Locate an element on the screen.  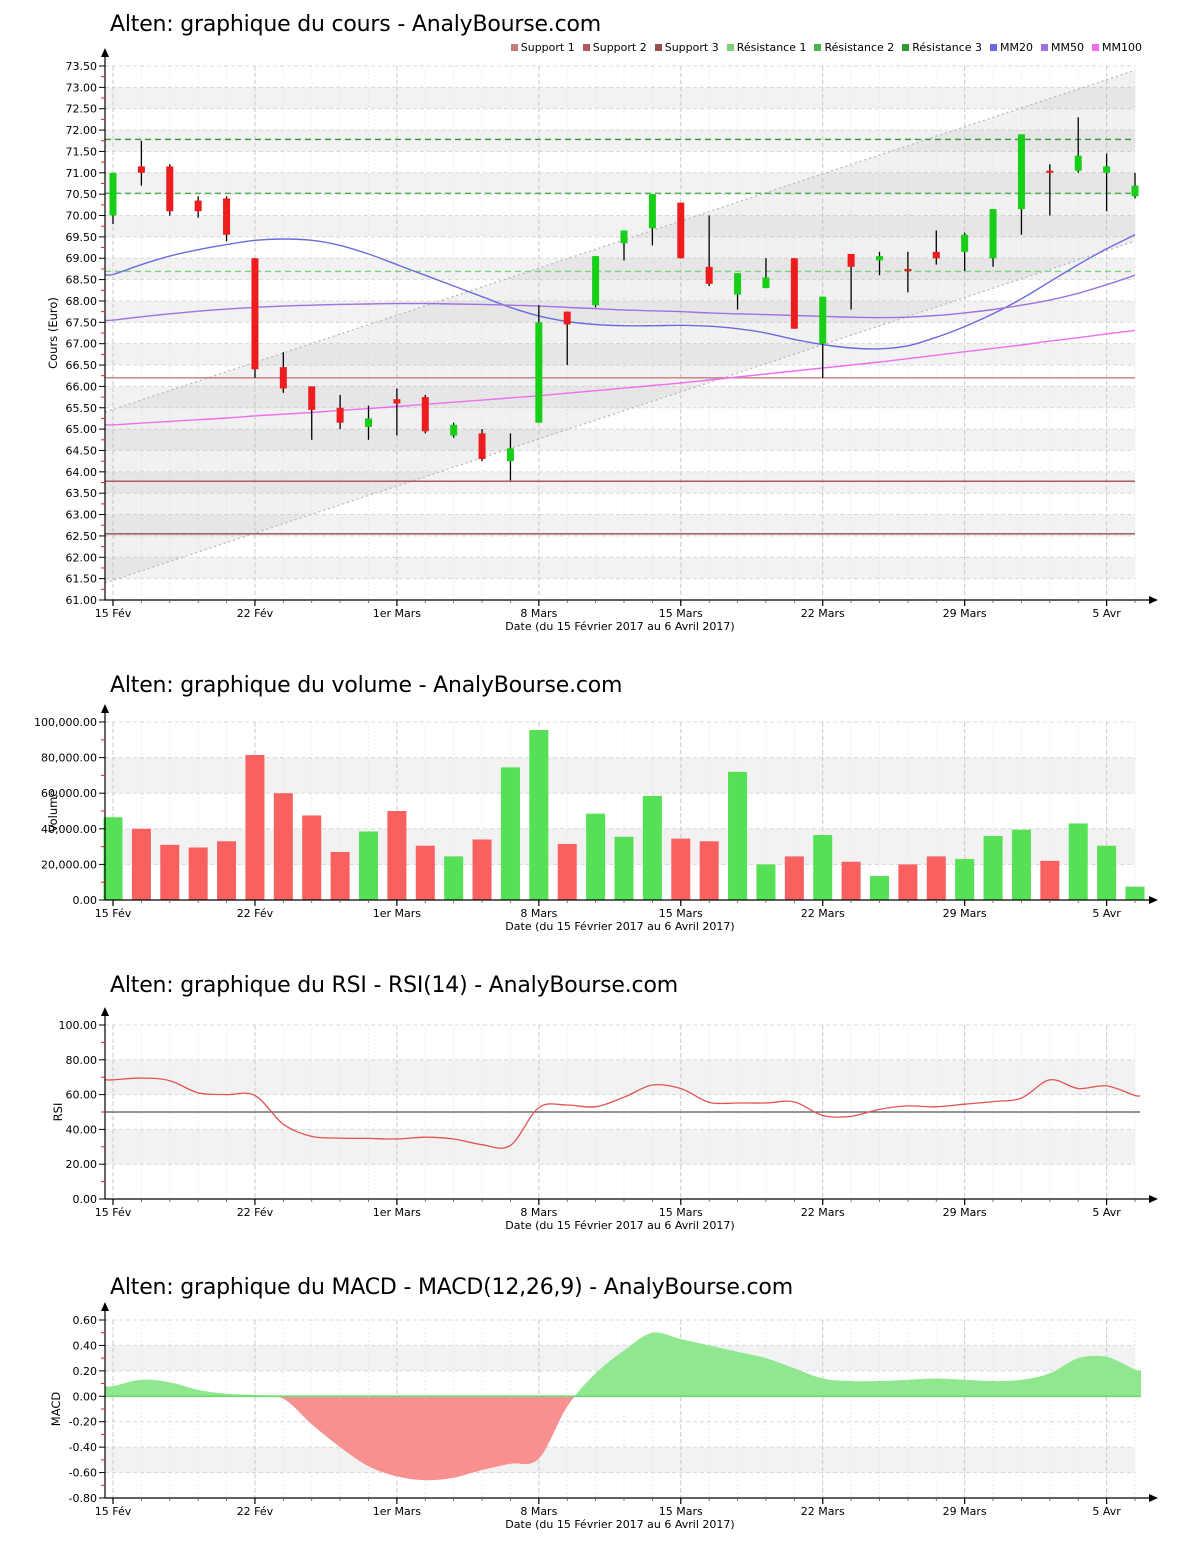
y-tick-label: 70.50 is located at coordinates (82, 194).